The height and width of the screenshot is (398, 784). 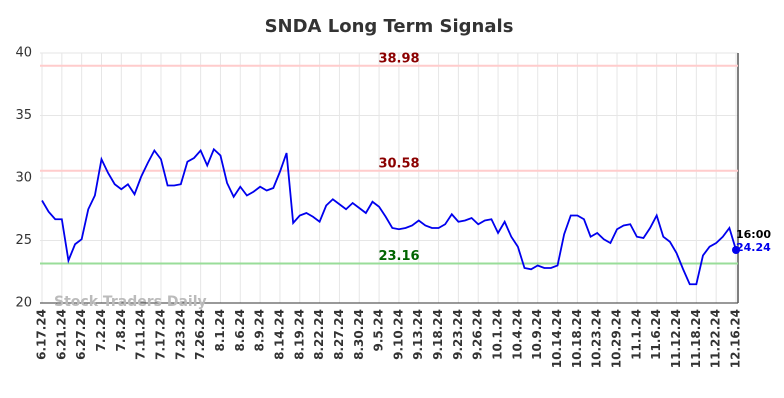 What do you see at coordinates (517, 334) in the screenshot?
I see `x-tick-label: 10.4.24` at bounding box center [517, 334].